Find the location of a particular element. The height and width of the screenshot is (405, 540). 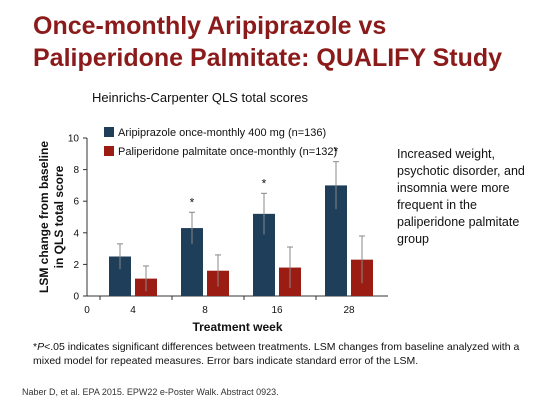

x-axis-label: Treatment week is located at coordinates (237, 327).